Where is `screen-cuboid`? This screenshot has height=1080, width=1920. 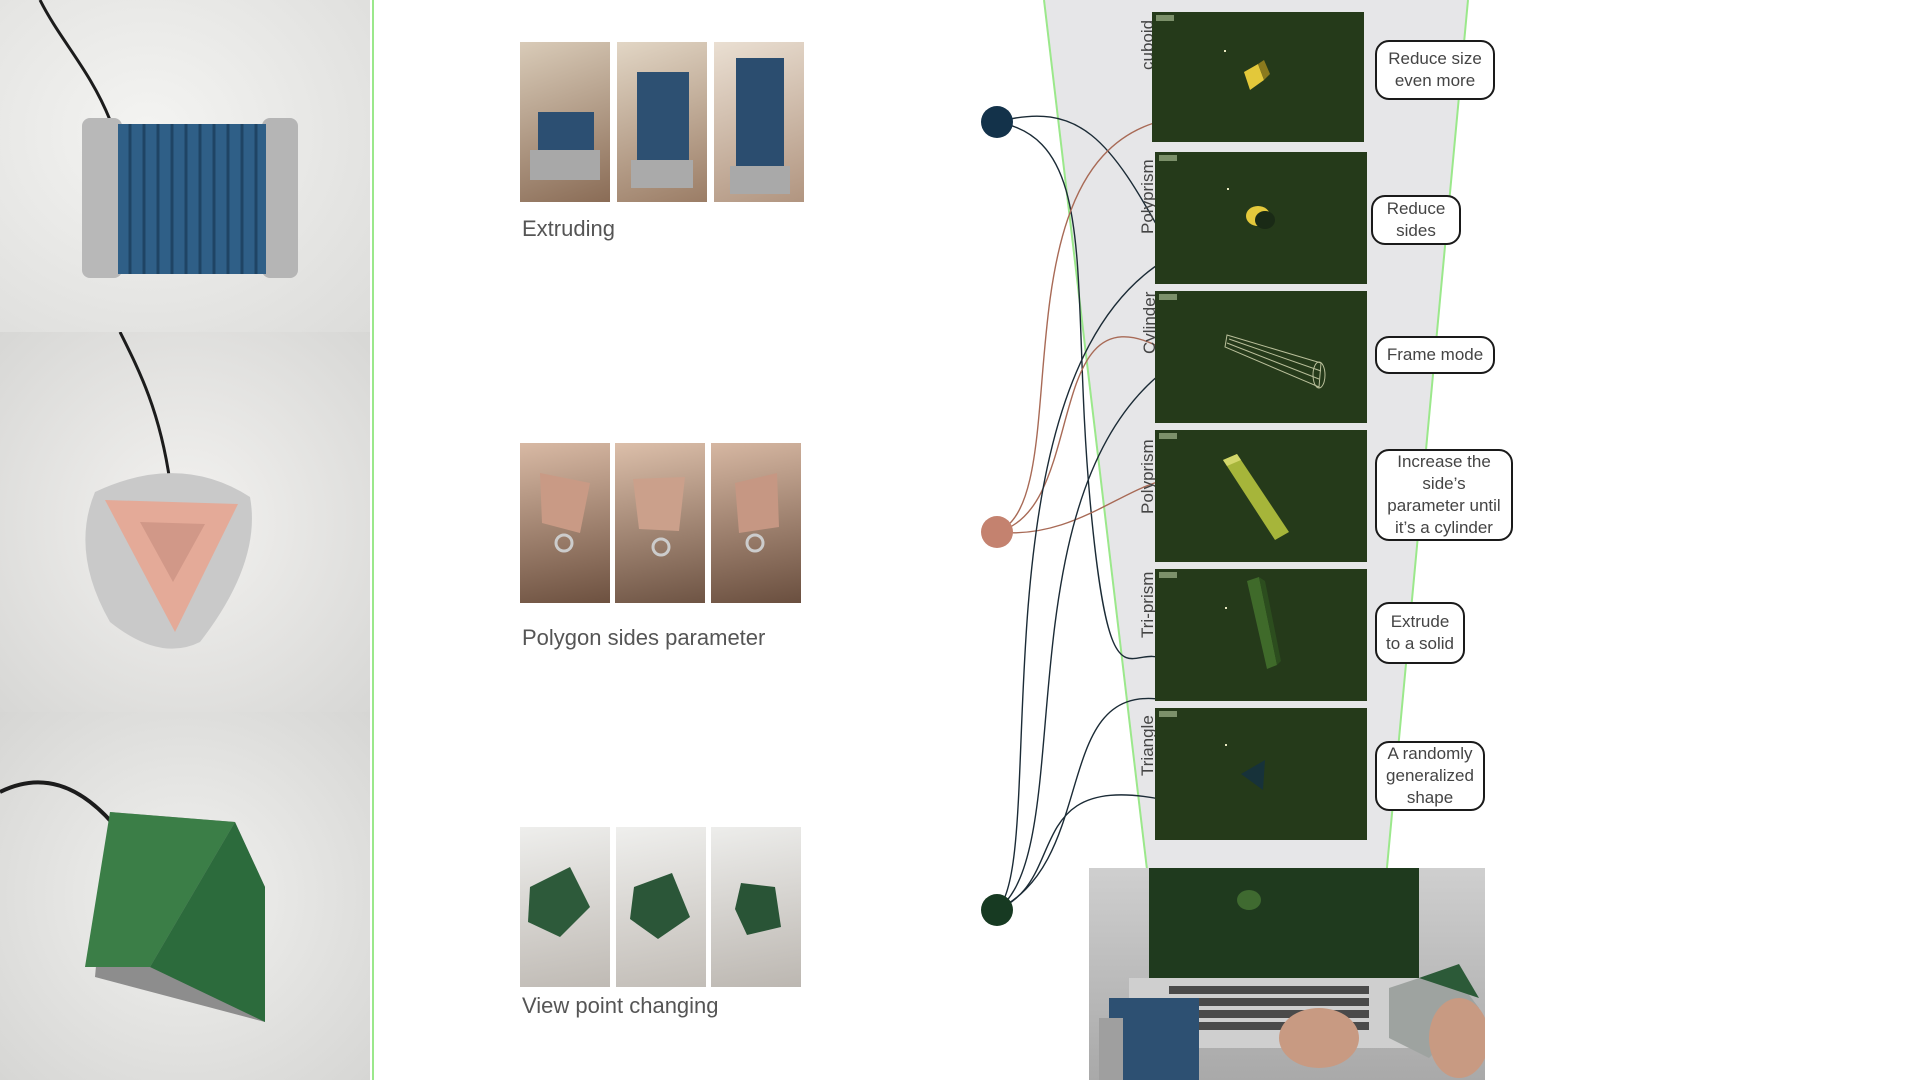
screen-cuboid is located at coordinates (1258, 77).